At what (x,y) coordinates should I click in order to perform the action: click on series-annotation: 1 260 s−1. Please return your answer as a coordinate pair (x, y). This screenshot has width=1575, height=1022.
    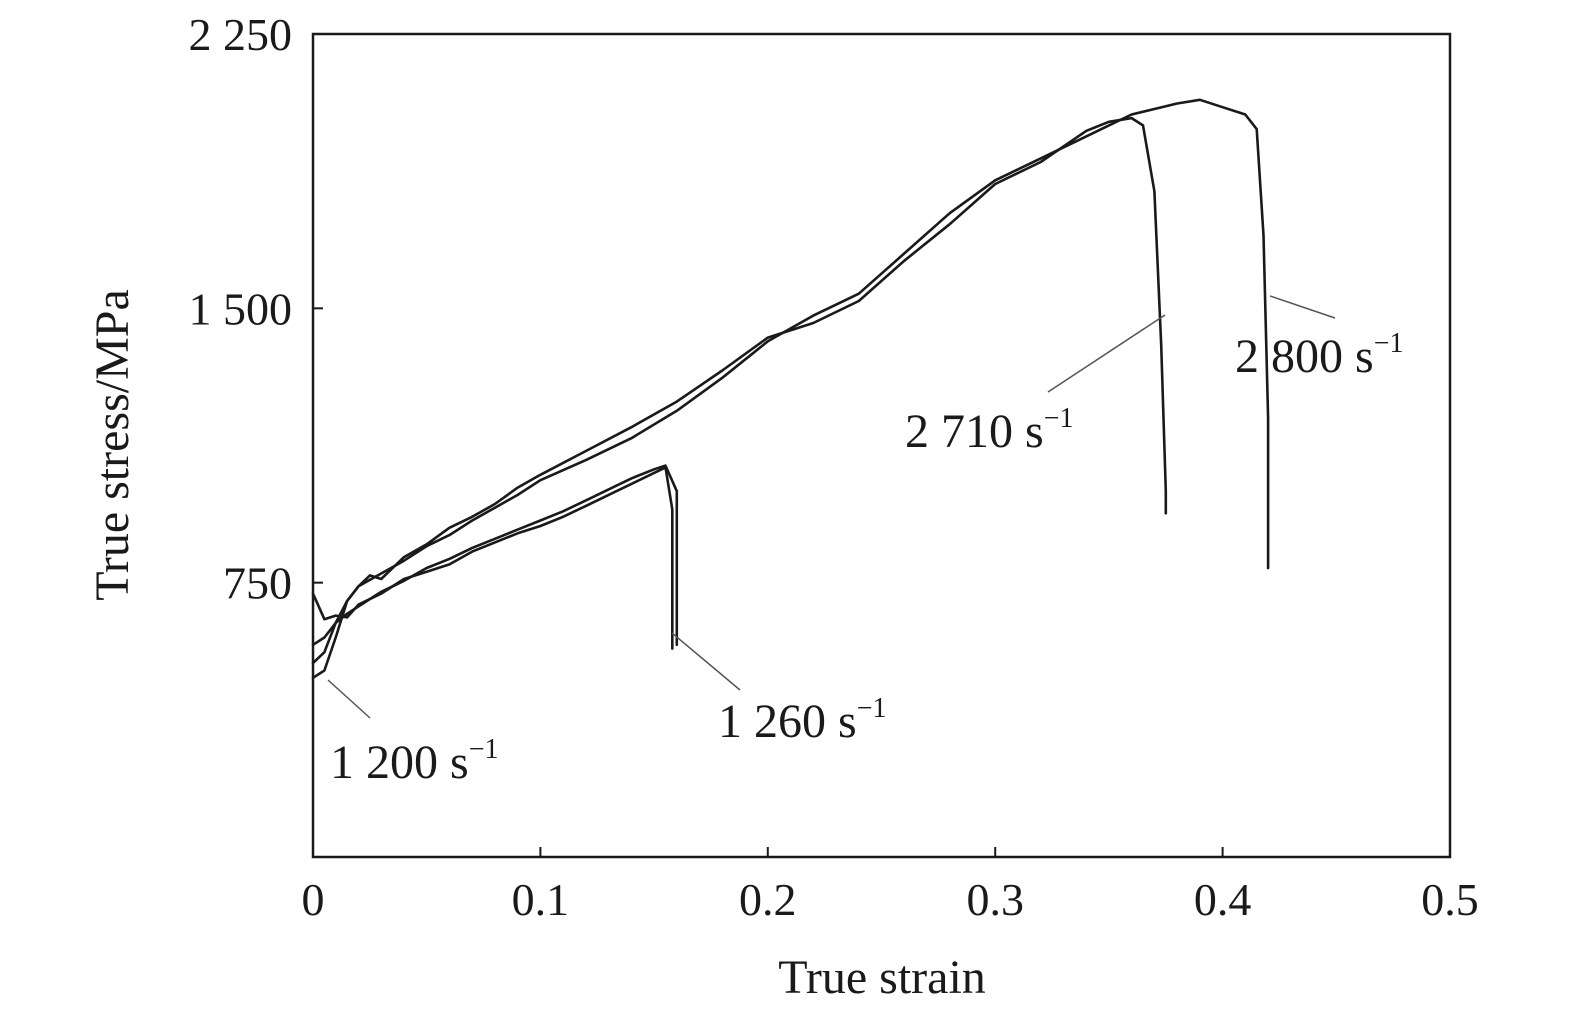
    Looking at the image, I should click on (802, 720).